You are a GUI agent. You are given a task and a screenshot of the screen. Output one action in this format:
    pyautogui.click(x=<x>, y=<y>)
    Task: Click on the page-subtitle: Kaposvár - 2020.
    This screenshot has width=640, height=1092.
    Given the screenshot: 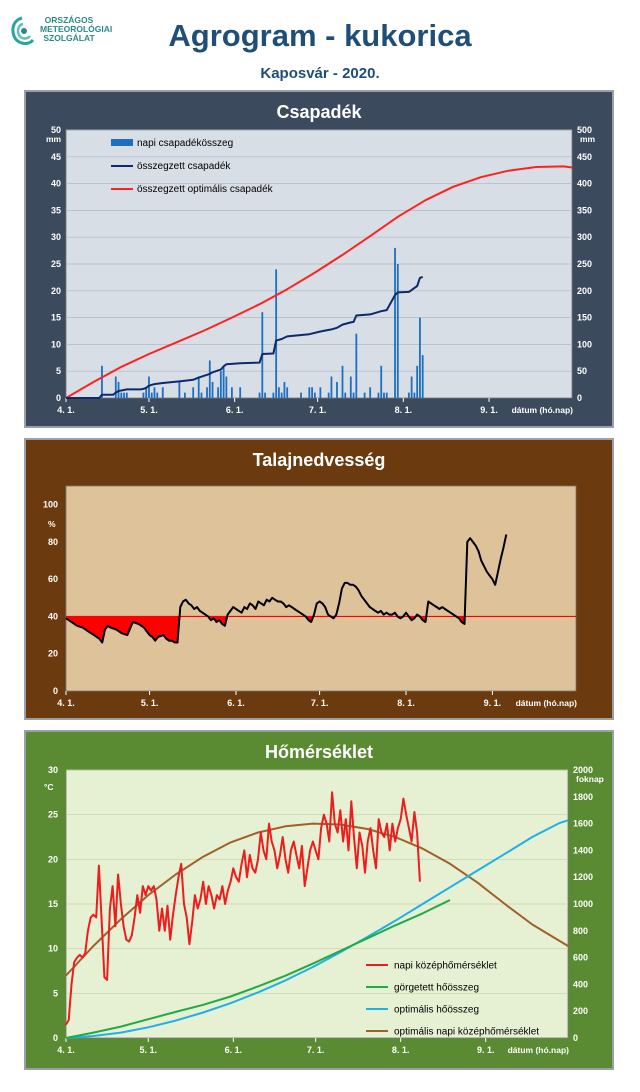 What is the action you would take?
    pyautogui.click(x=320, y=73)
    